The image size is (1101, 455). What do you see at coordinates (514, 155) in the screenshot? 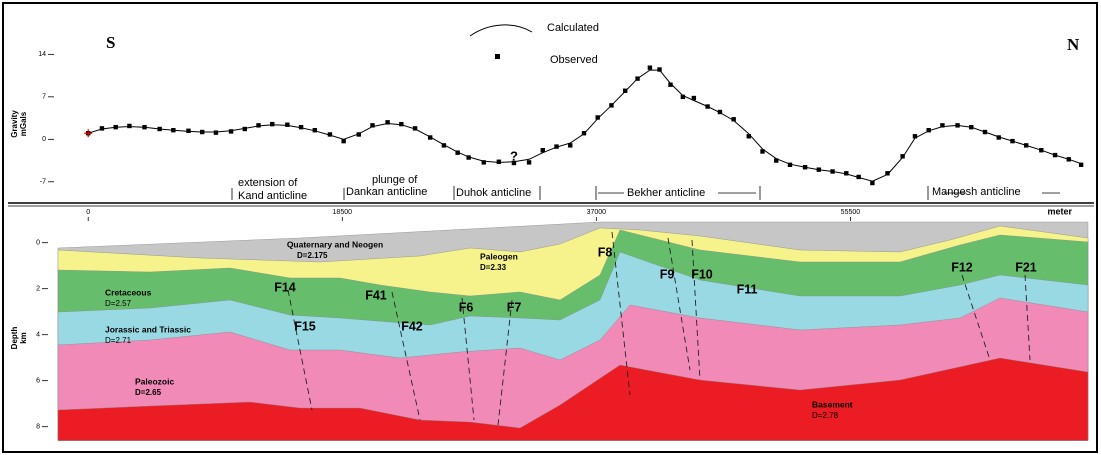
I see `structure-label: ?` at bounding box center [514, 155].